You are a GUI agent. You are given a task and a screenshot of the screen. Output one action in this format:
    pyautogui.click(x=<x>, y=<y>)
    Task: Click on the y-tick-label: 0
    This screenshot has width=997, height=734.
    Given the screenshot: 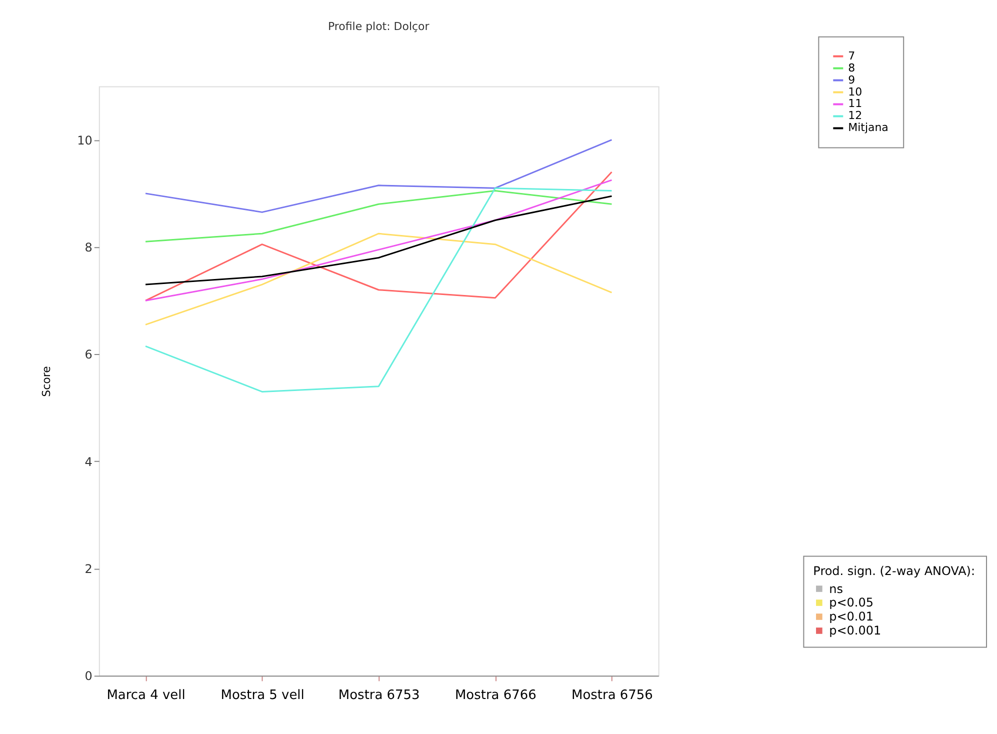 What is the action you would take?
    pyautogui.click(x=88, y=676)
    